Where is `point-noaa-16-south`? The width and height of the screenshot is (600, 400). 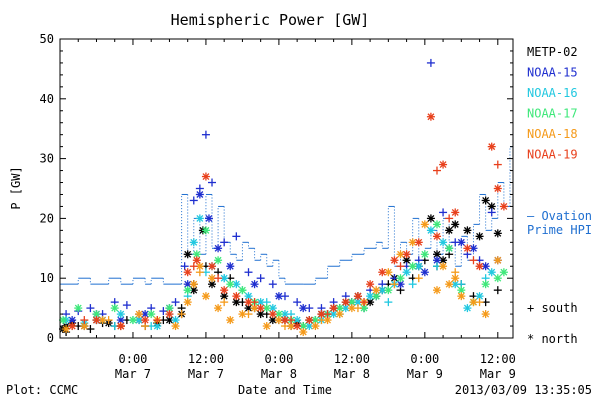 point-noaa-16-south is located at coordinates (388, 302).